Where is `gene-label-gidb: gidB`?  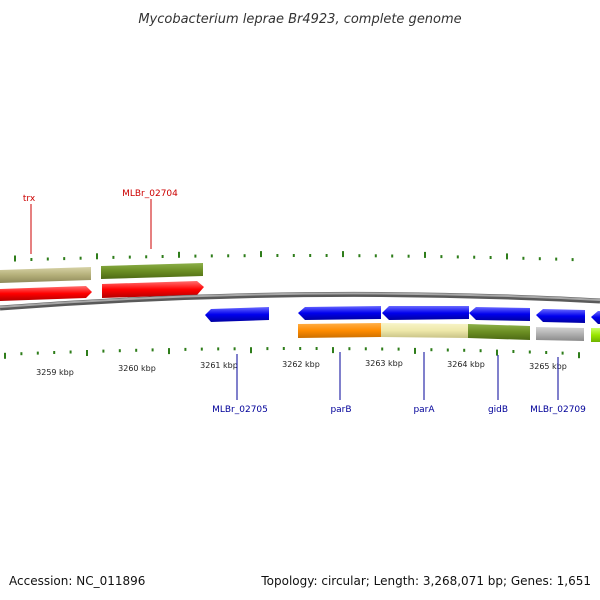
gene-label-gidb: gidB is located at coordinates (498, 410).